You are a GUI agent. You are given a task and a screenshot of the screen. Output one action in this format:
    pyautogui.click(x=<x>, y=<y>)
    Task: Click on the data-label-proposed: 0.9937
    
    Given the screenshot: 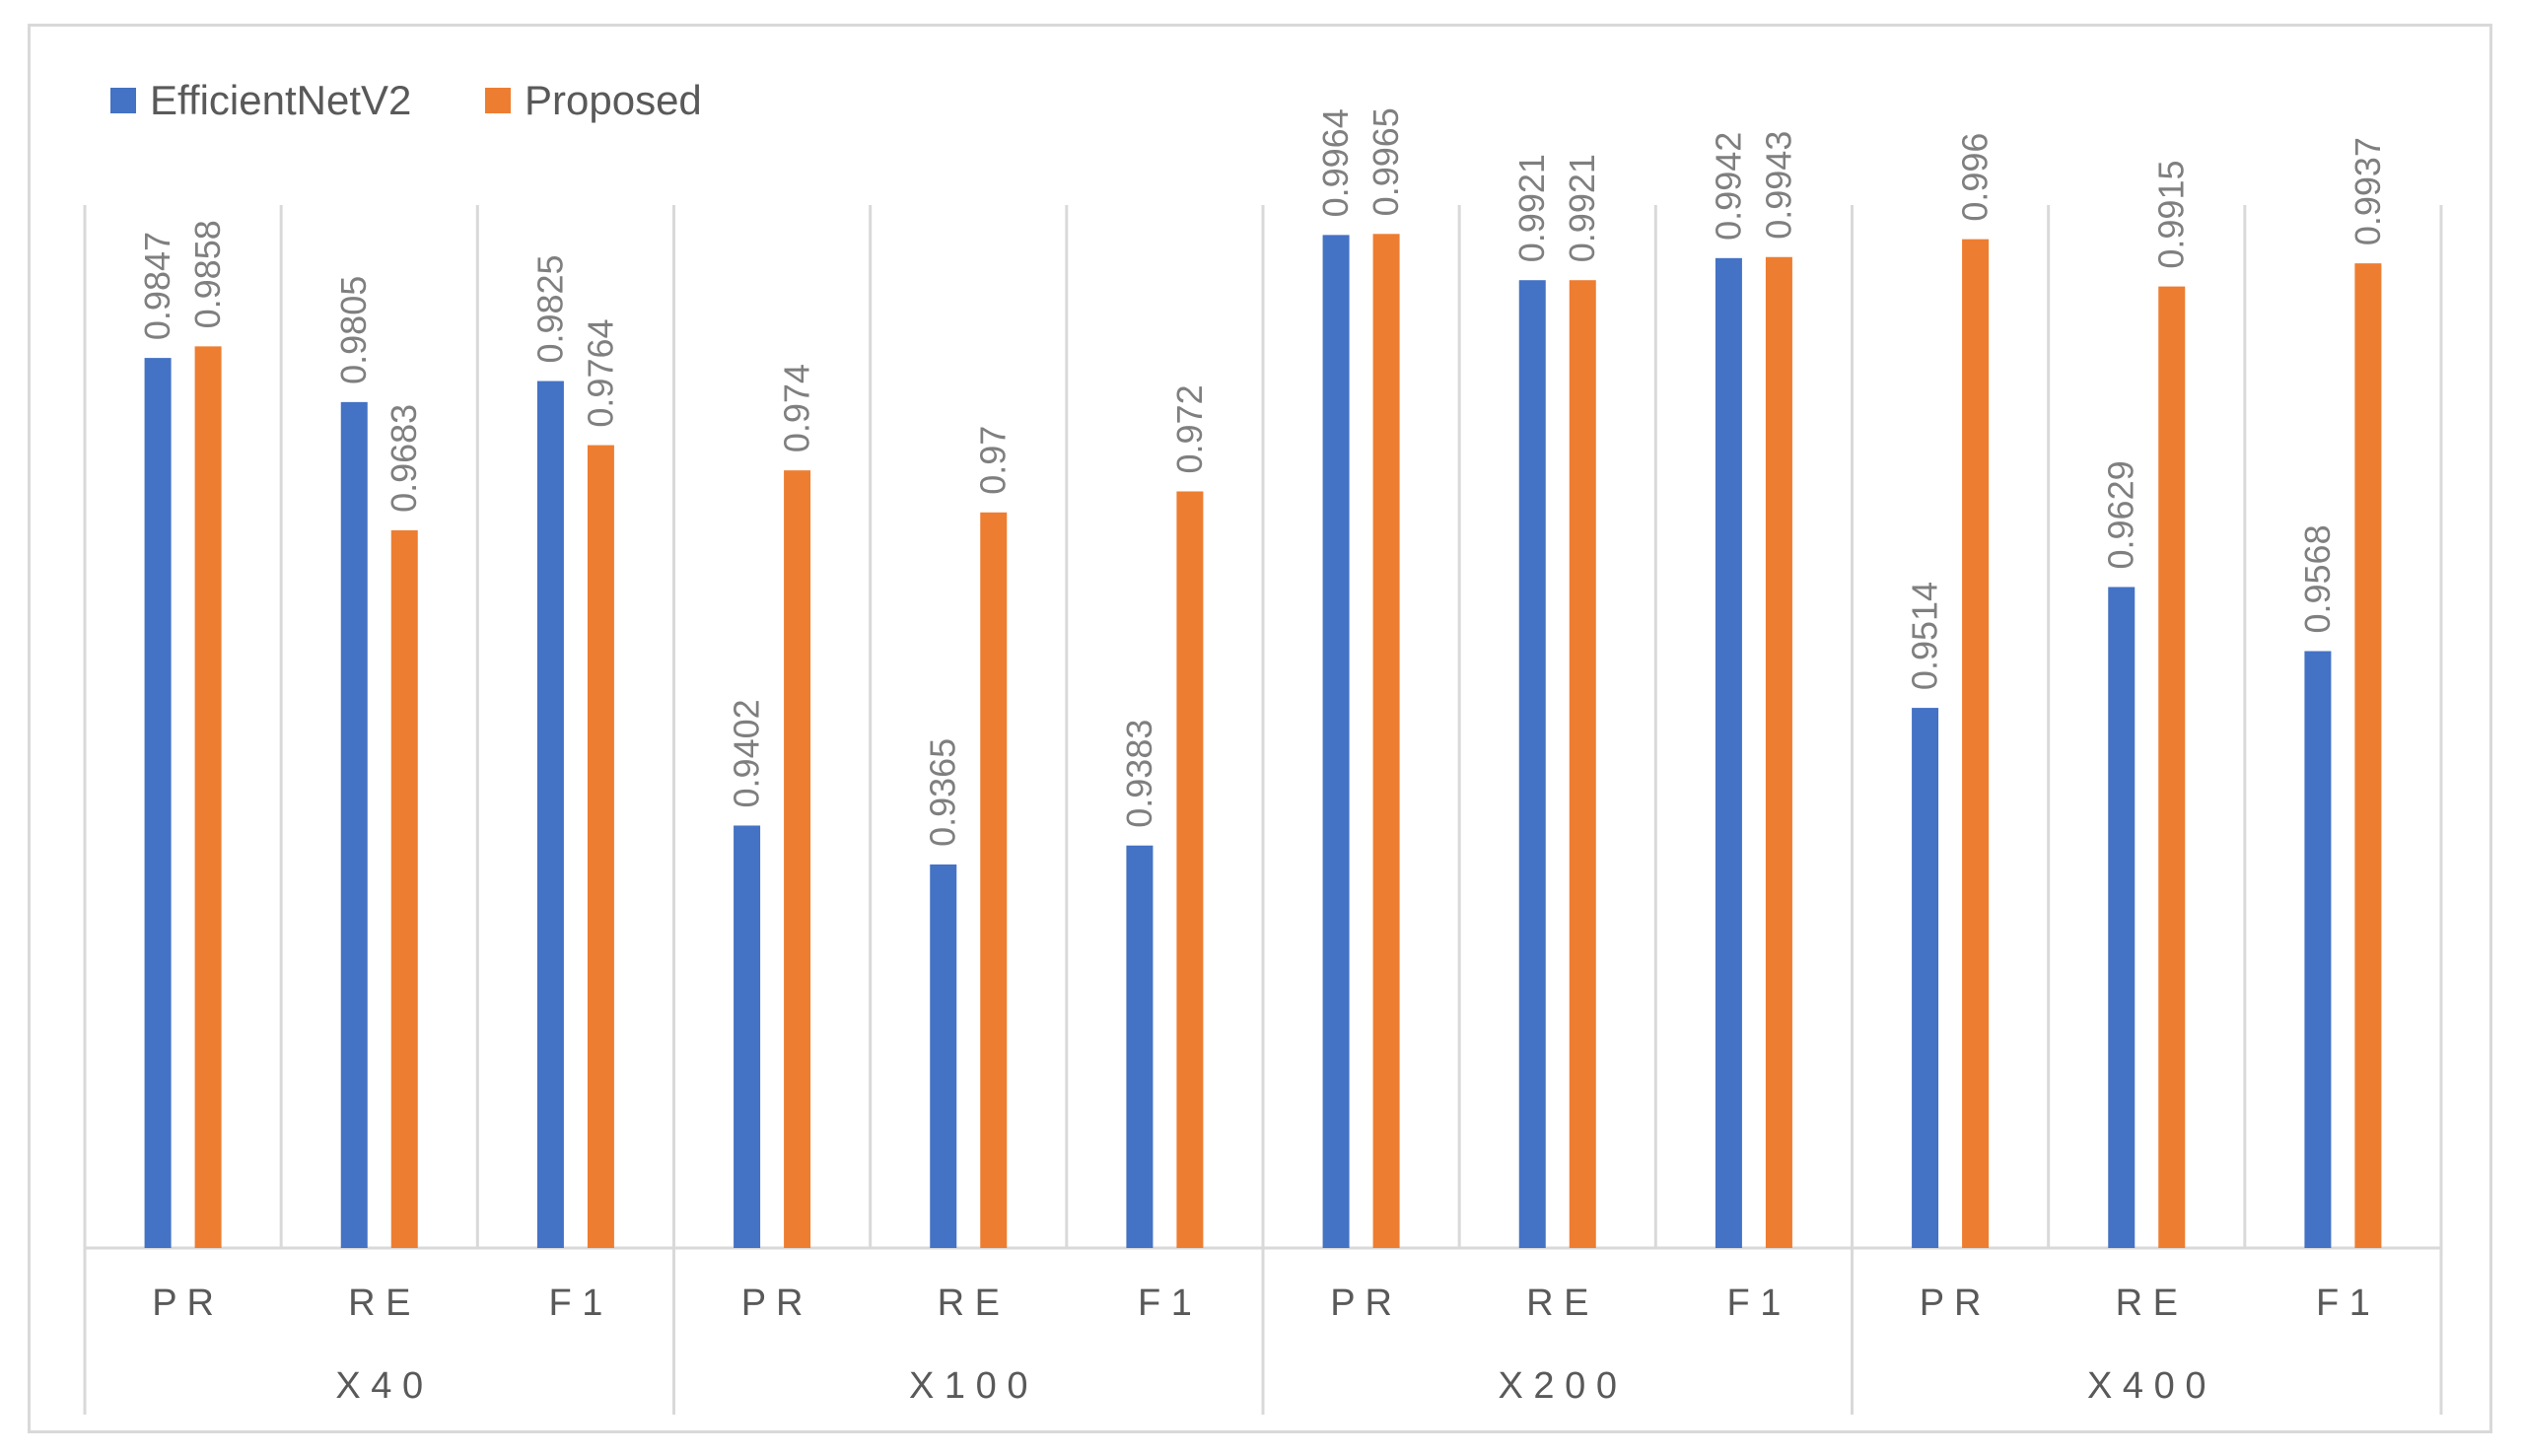 What is the action you would take?
    pyautogui.click(x=2368, y=191)
    